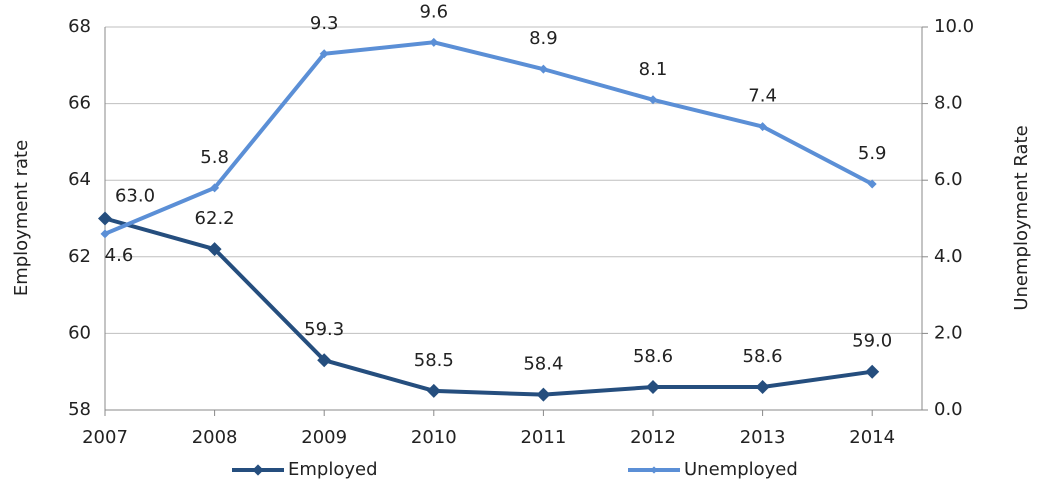  Describe the element at coordinates (872, 153) in the screenshot. I see `data-label: 5.9` at that location.